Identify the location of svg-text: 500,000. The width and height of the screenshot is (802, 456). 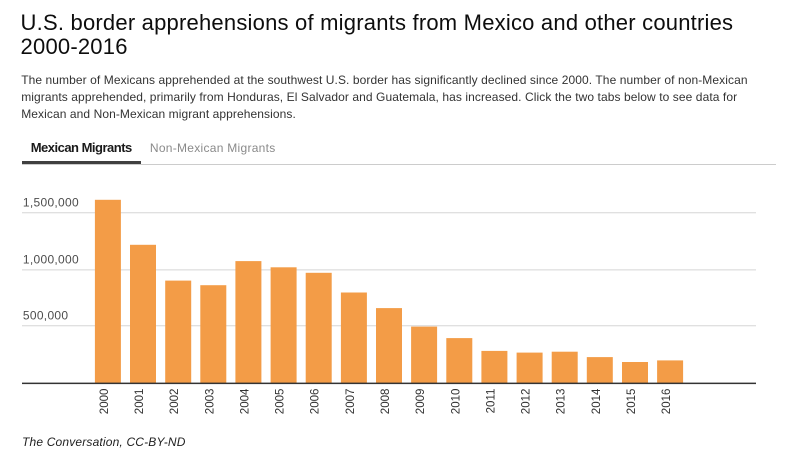
(46, 316).